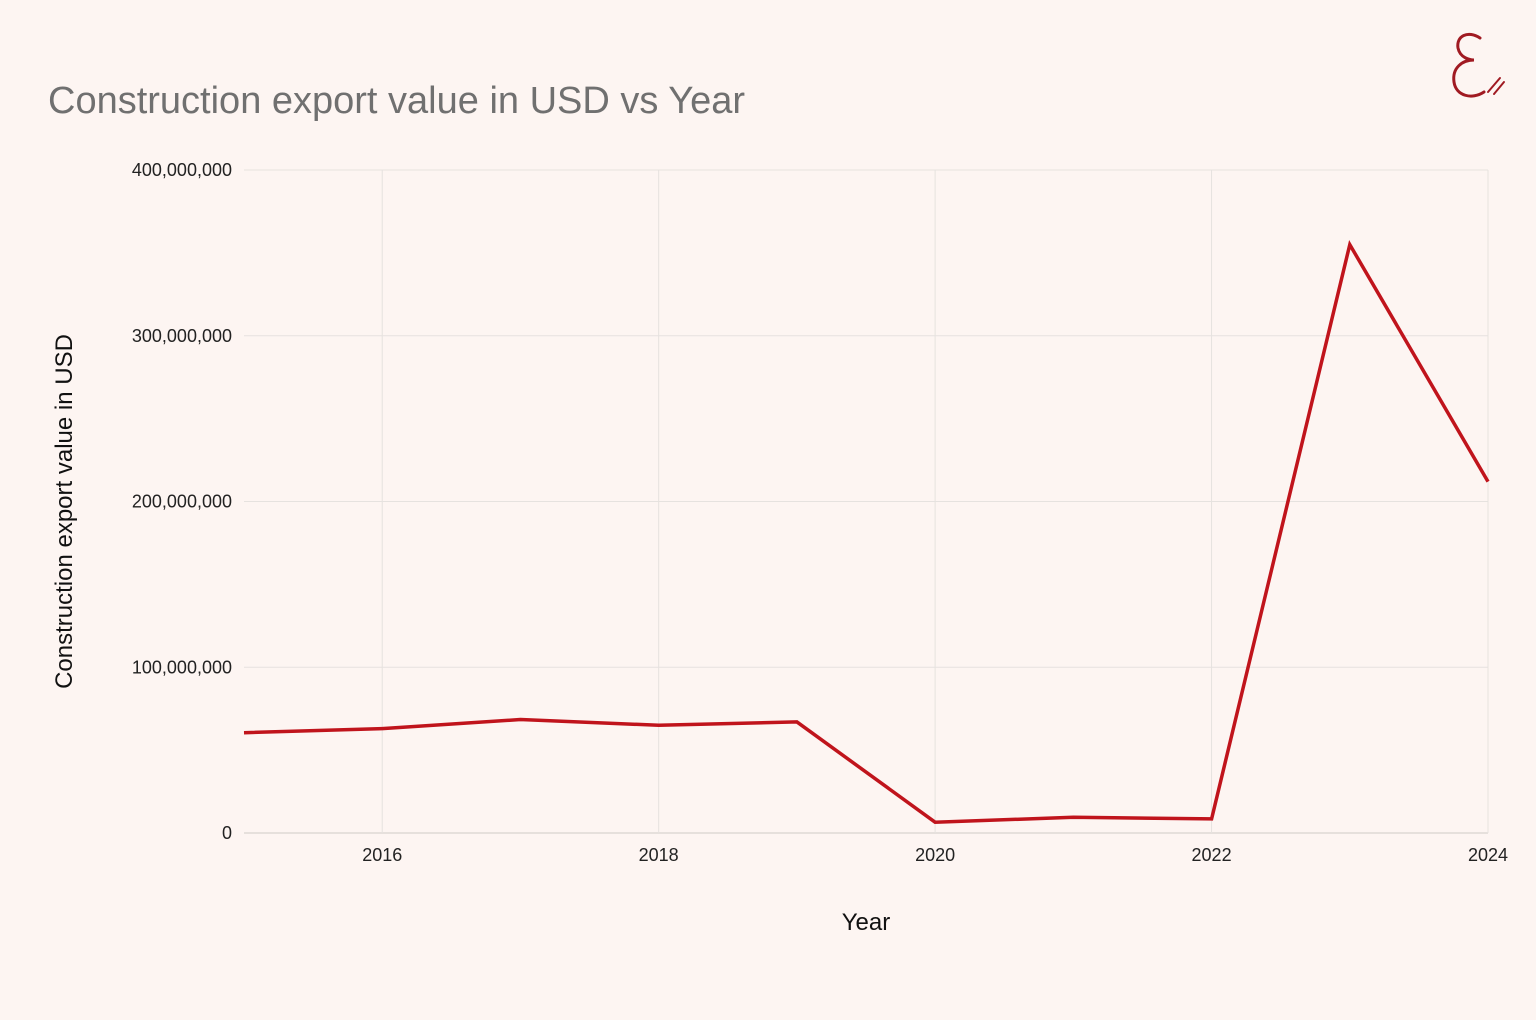  Describe the element at coordinates (935, 855) in the screenshot. I see `x-tick-label: 2020` at that location.